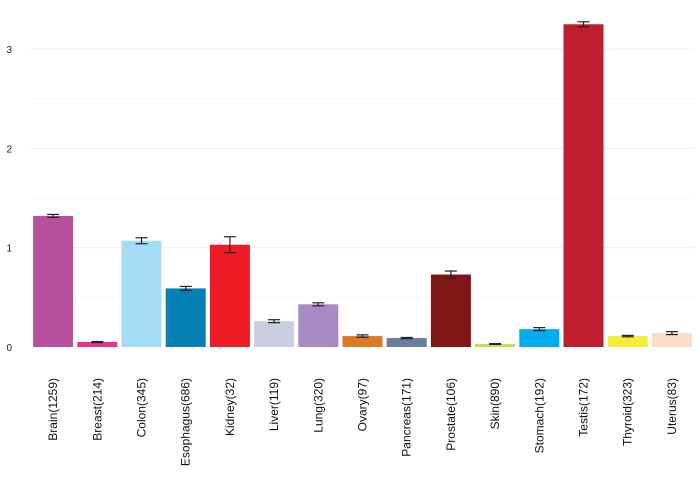 The image size is (700, 480). I want to click on x-category-label: Ovary(97), so click(363, 404).